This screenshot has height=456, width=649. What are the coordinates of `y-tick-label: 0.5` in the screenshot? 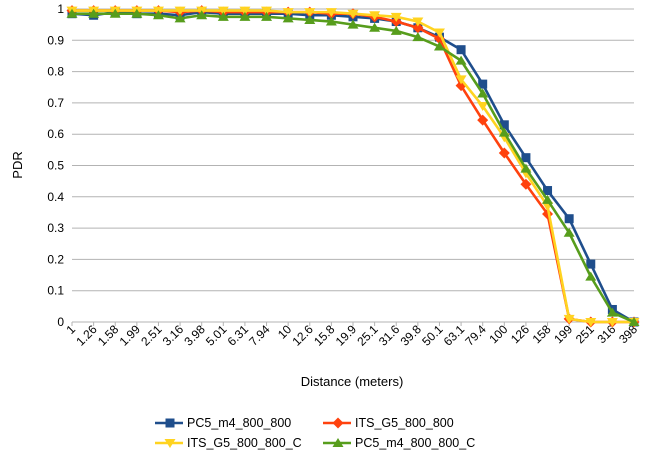 It's located at (55, 166).